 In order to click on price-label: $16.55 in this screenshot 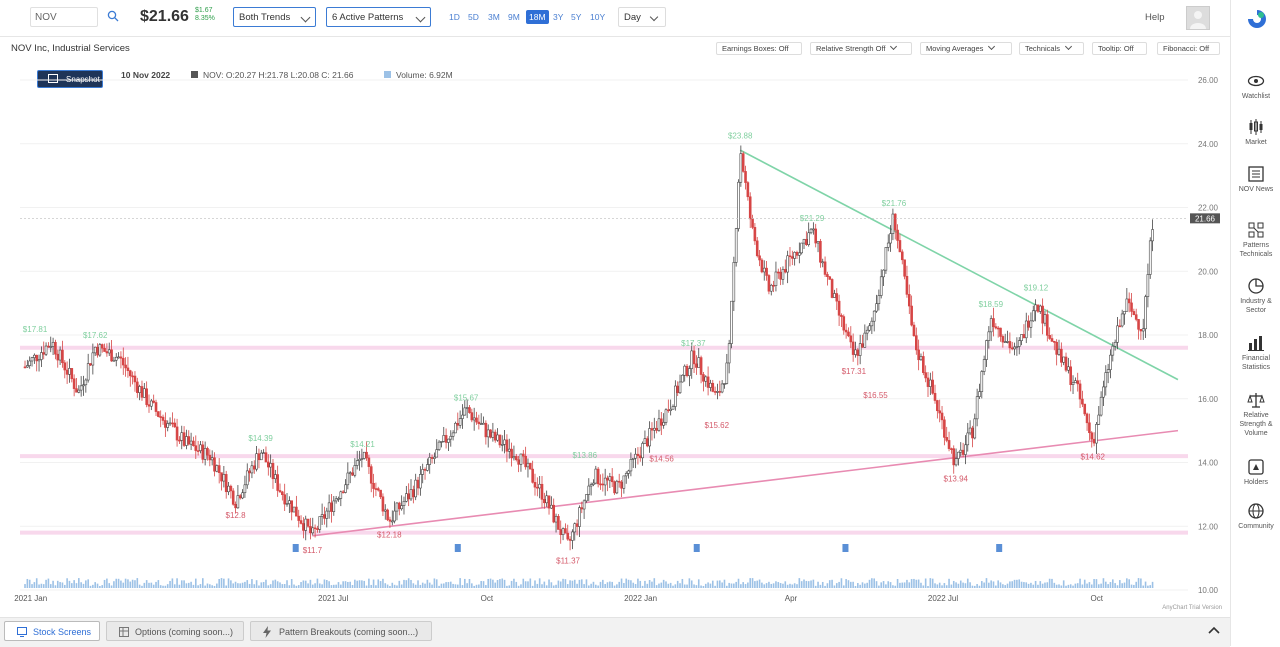, I will do `click(875, 395)`.